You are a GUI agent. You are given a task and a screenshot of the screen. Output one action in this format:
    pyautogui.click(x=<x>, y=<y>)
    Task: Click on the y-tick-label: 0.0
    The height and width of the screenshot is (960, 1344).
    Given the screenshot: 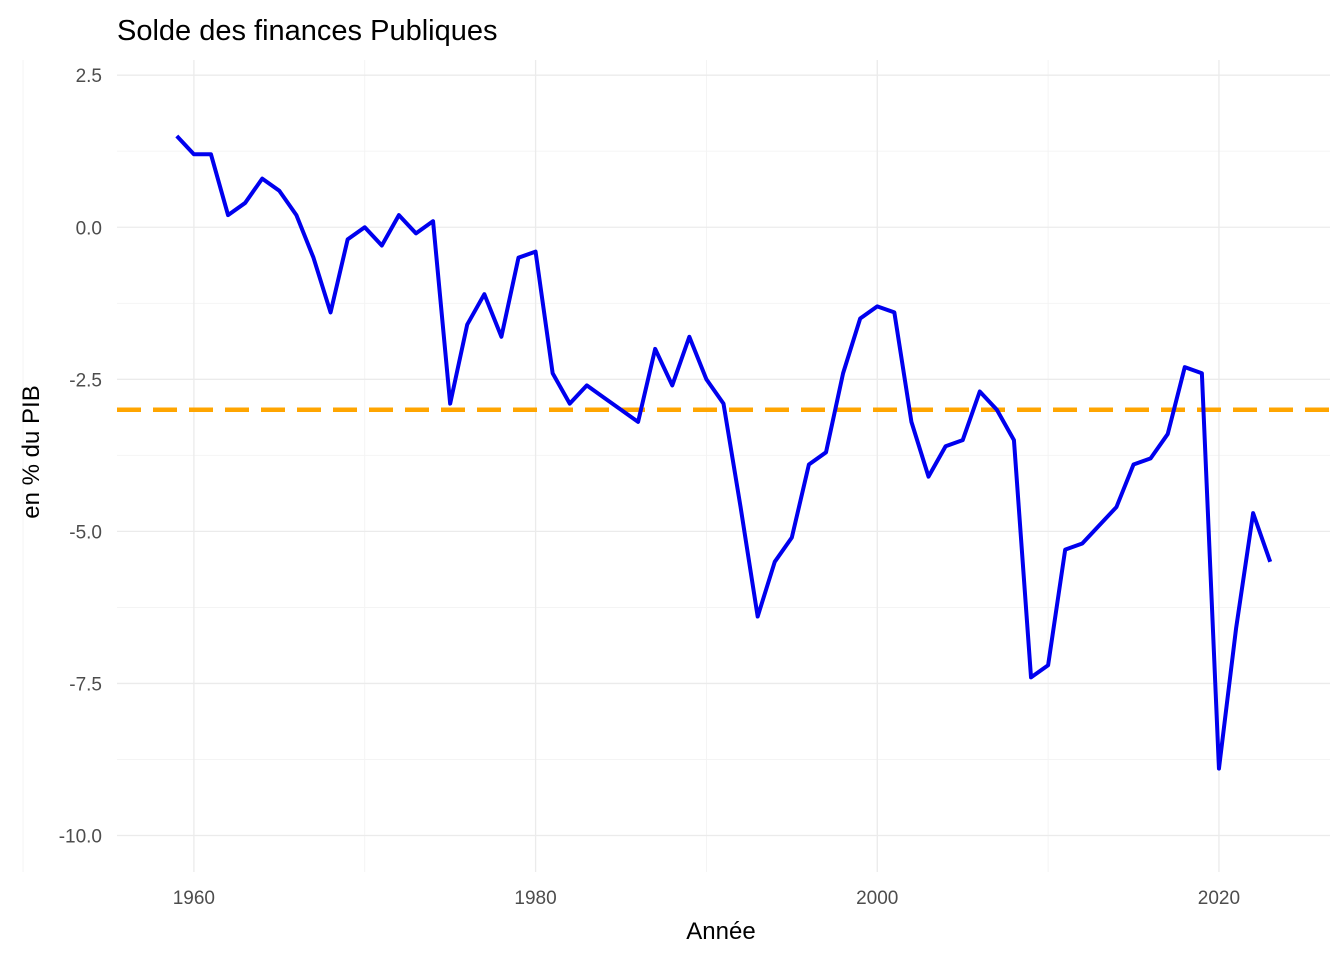 What is the action you would take?
    pyautogui.click(x=89, y=228)
    